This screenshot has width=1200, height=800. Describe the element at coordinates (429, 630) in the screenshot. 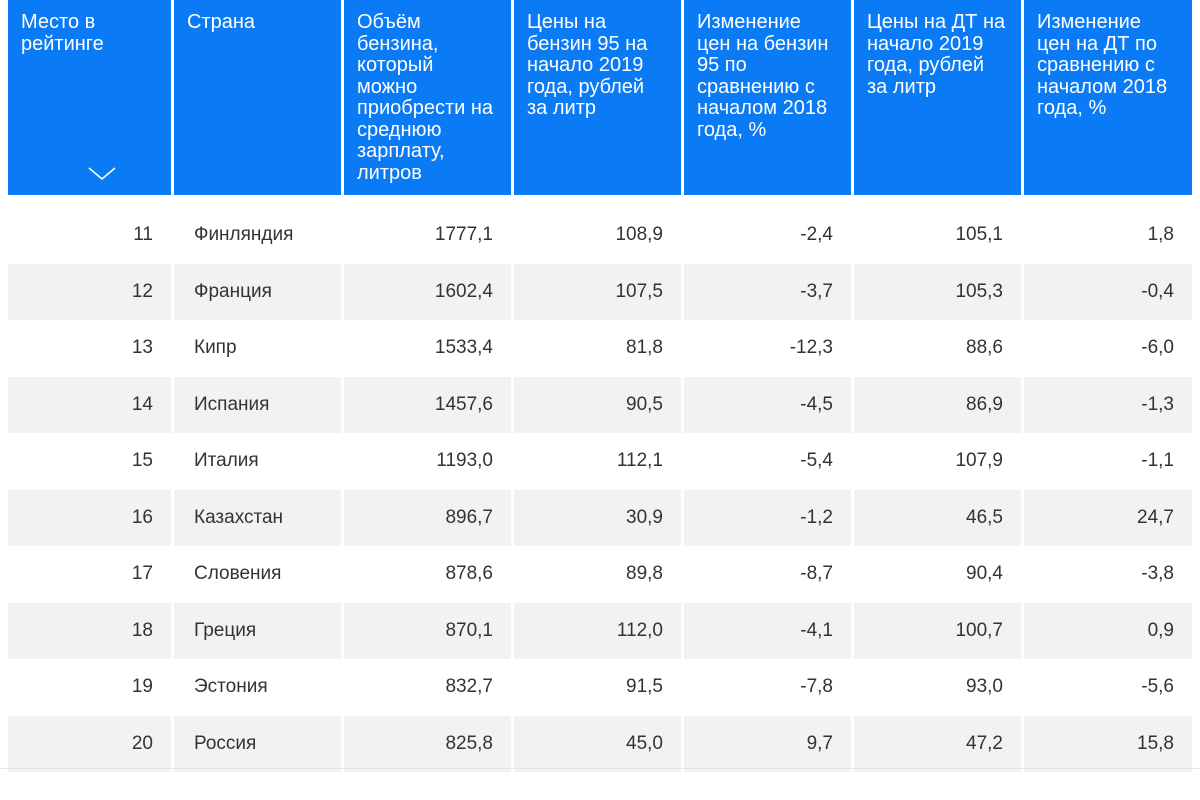

I see `cell-volume: 870,1` at that location.